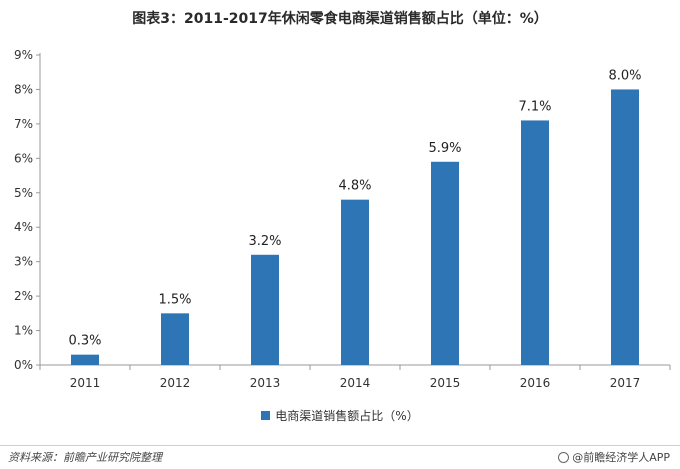 Image resolution: width=680 pixels, height=469 pixels. What do you see at coordinates (85, 359) in the screenshot?
I see `bar-2011` at bounding box center [85, 359].